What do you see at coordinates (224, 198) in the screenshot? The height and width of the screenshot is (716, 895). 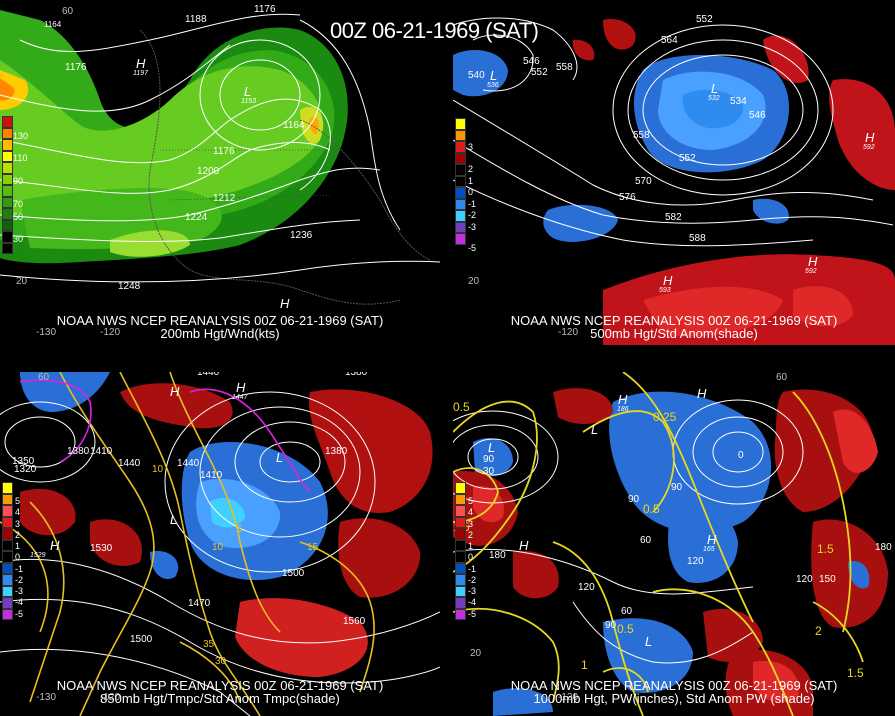 I see `contour-label: 1212` at bounding box center [224, 198].